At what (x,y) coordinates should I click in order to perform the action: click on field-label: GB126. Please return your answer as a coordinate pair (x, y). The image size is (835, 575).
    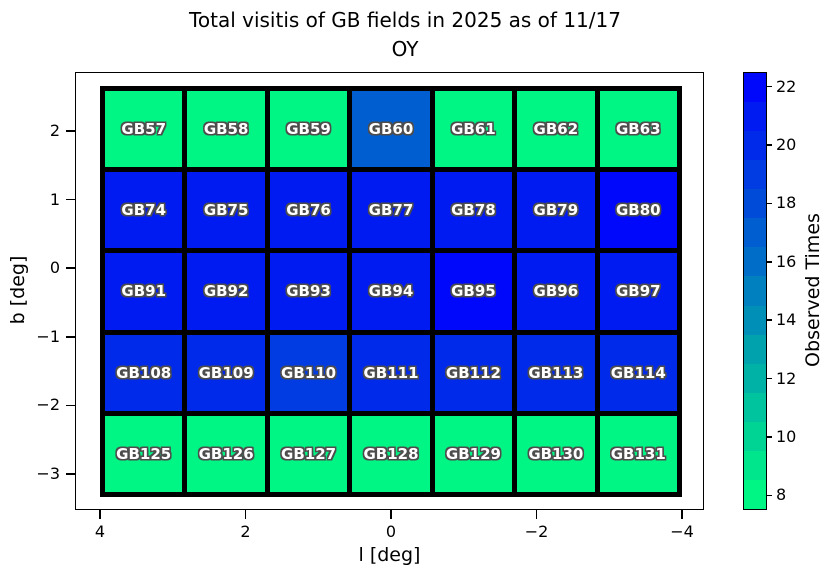
    Looking at the image, I should click on (226, 453).